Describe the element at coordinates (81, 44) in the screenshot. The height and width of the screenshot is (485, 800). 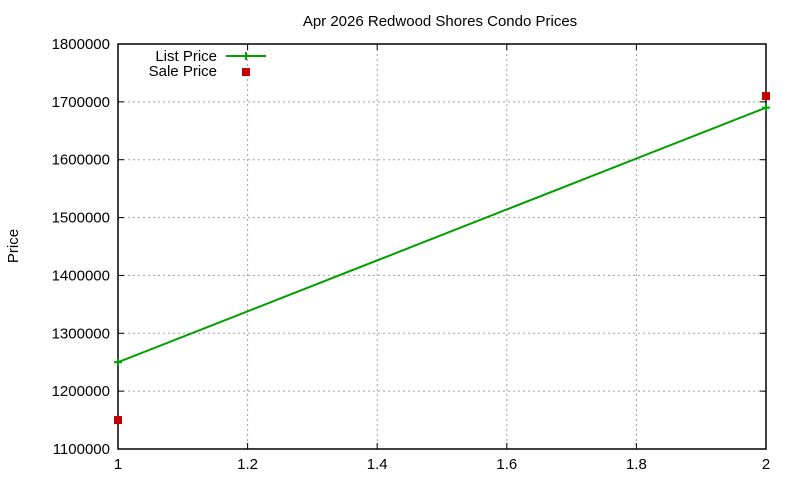
I see `y-tick-label: 1800000` at that location.